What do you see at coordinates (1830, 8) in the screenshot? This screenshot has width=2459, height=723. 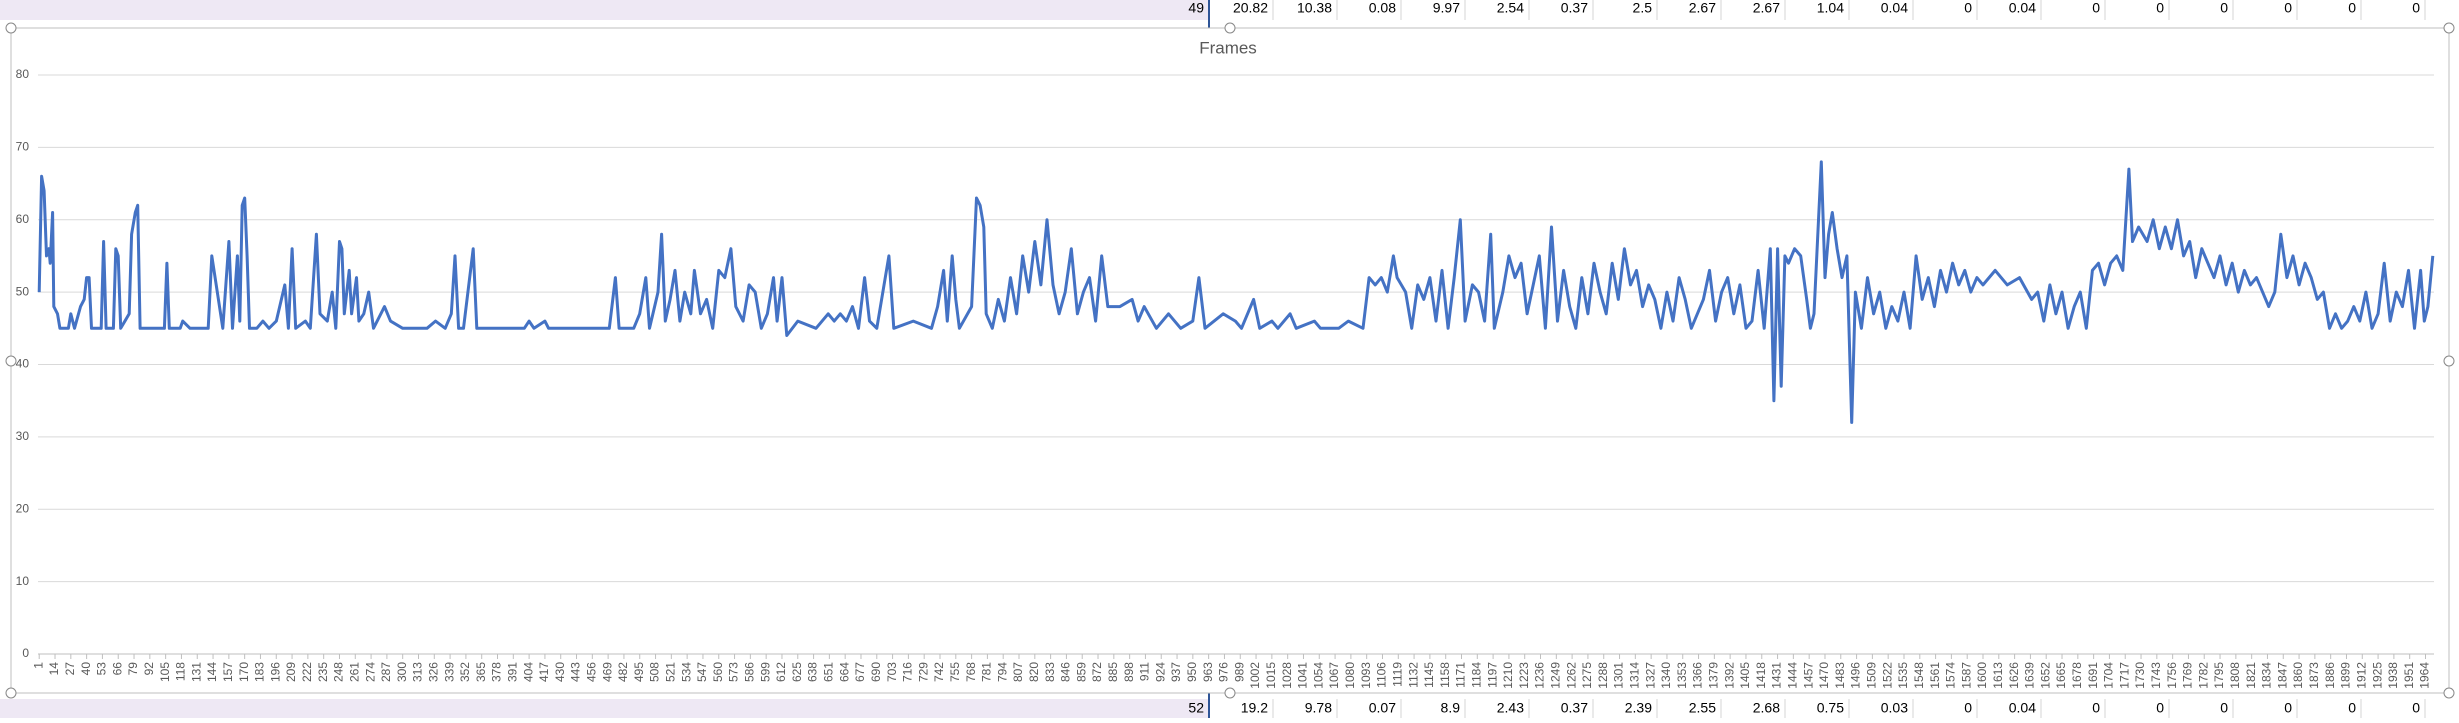 I see `cell-value: 1.04` at bounding box center [1830, 8].